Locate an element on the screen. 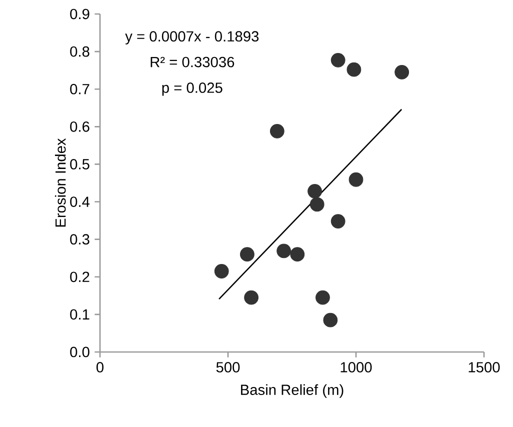 This screenshot has width=513, height=427. y-tick-label: 0.7 is located at coordinates (80, 89).